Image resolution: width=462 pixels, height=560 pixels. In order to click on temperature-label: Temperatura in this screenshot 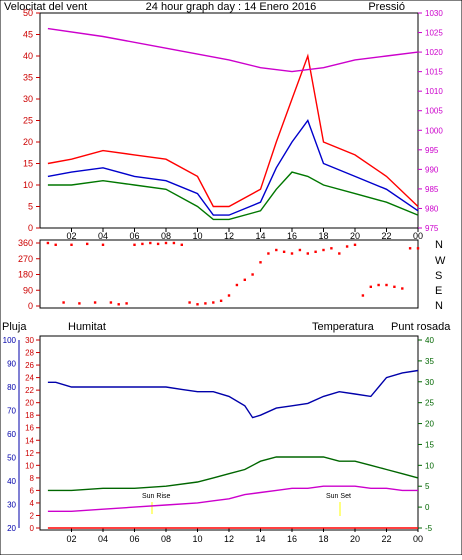, I will do `click(343, 327)`.